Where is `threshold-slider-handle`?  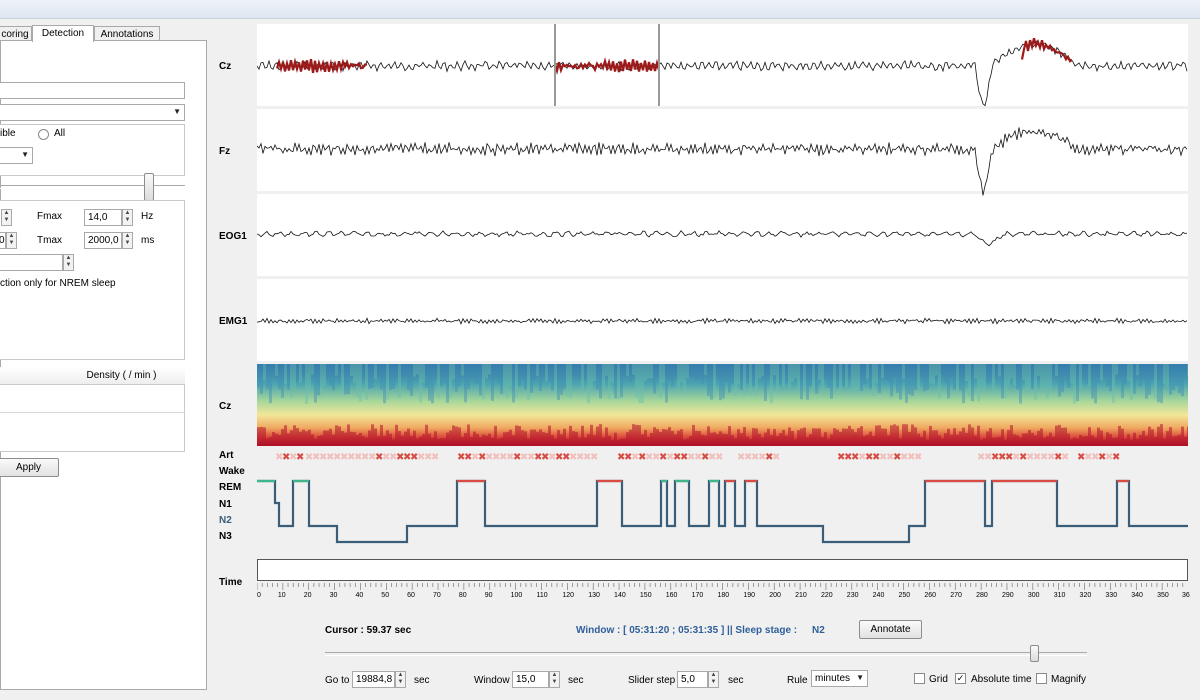
threshold-slider-handle is located at coordinates (149, 187).